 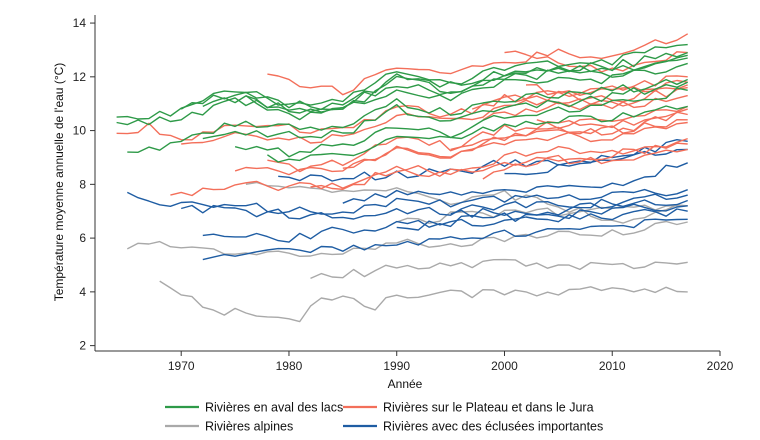 What do you see at coordinates (80, 23) in the screenshot?
I see `y-tick-label: 14` at bounding box center [80, 23].